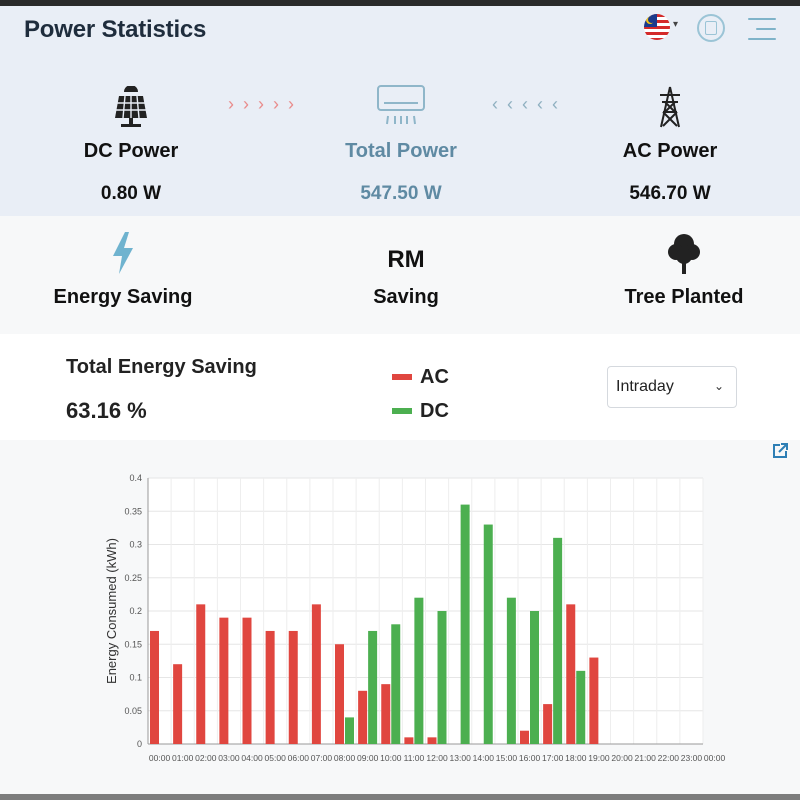 The image size is (800, 800). What do you see at coordinates (133, 711) in the screenshot?
I see `y-tick-label: 0.05` at bounding box center [133, 711].